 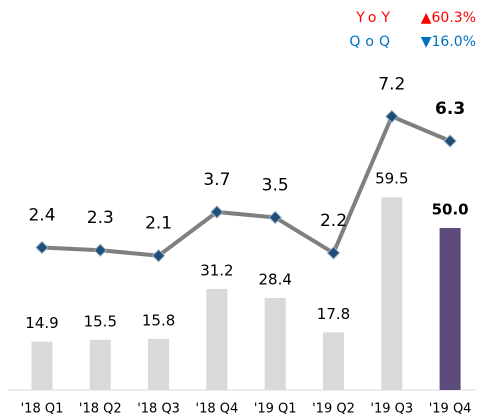 I want to click on bar-value-label: 14.9, so click(x=41, y=323).